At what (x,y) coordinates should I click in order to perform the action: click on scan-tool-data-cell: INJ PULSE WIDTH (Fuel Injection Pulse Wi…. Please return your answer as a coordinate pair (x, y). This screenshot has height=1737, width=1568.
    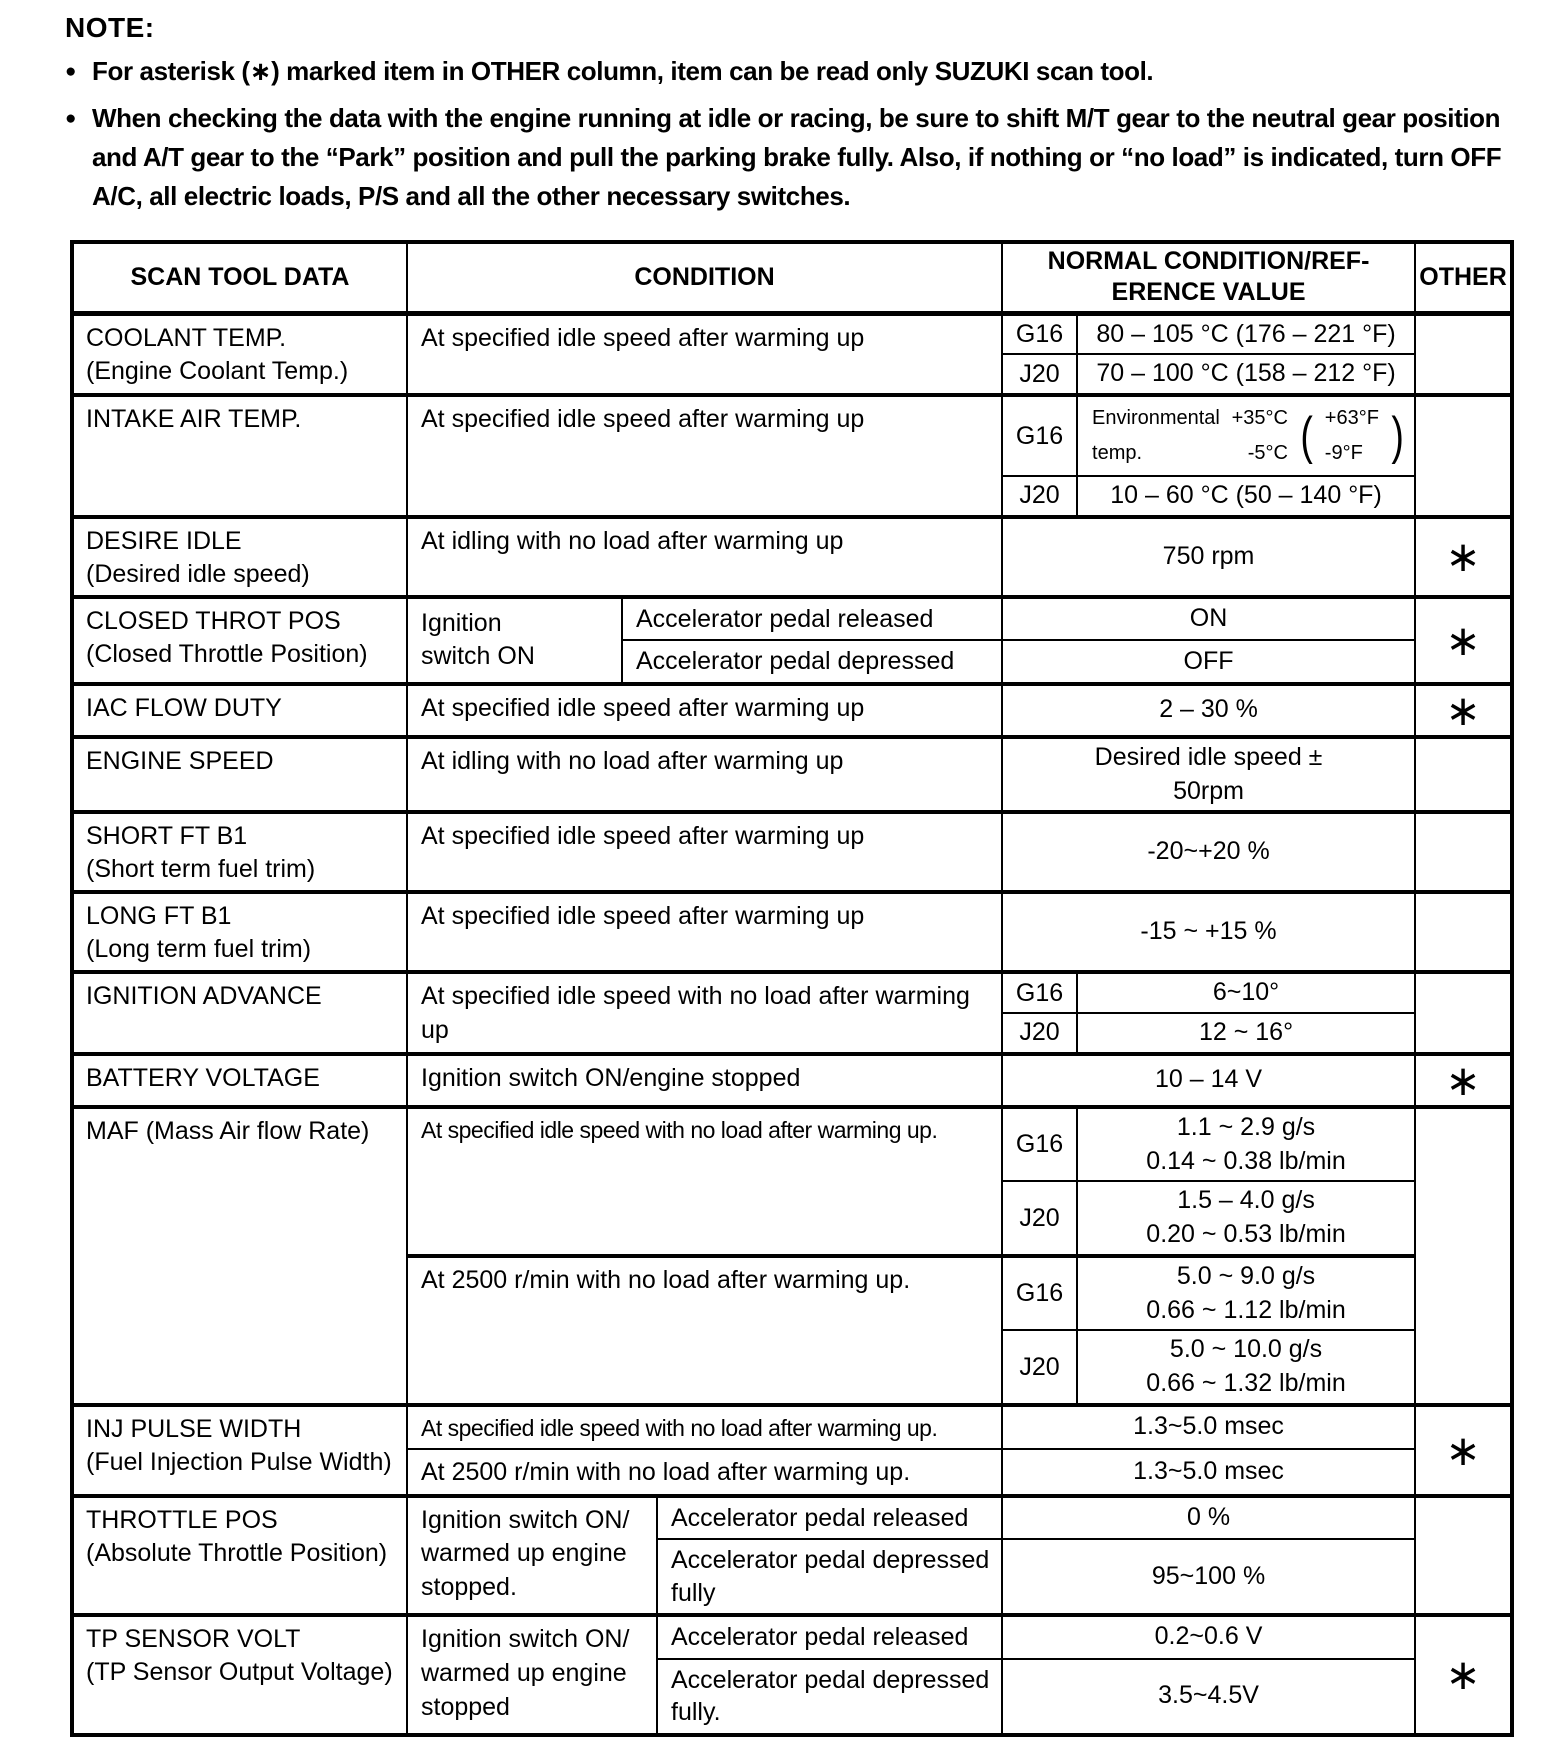
    Looking at the image, I should click on (239, 1449).